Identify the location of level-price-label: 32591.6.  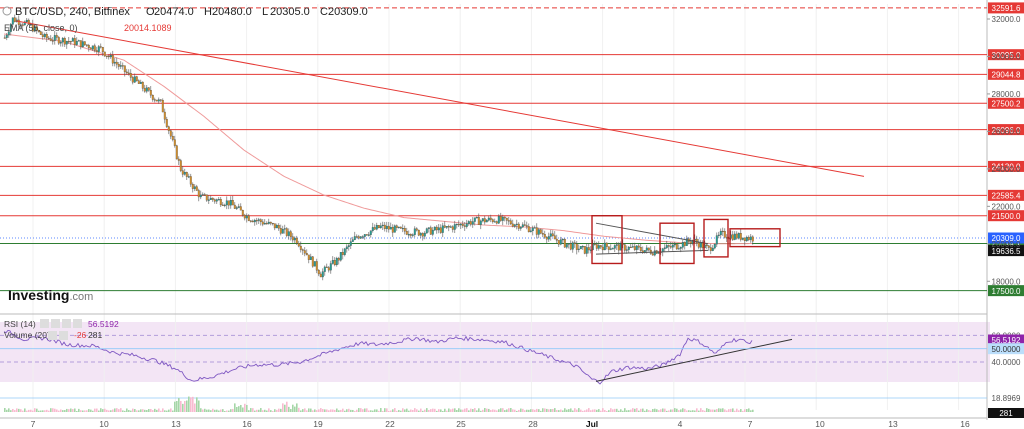
(1006, 8).